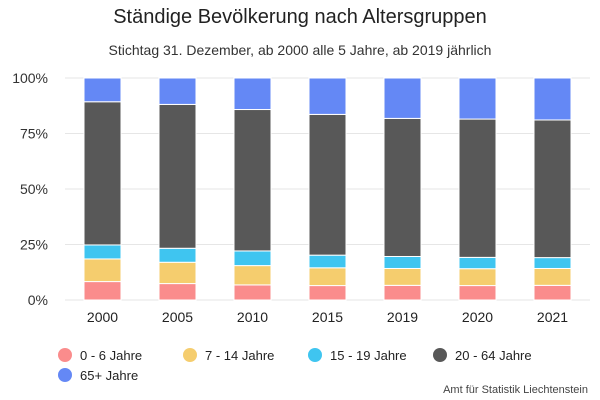  Describe the element at coordinates (30, 78) in the screenshot. I see `y-tick-label: 100%` at that location.